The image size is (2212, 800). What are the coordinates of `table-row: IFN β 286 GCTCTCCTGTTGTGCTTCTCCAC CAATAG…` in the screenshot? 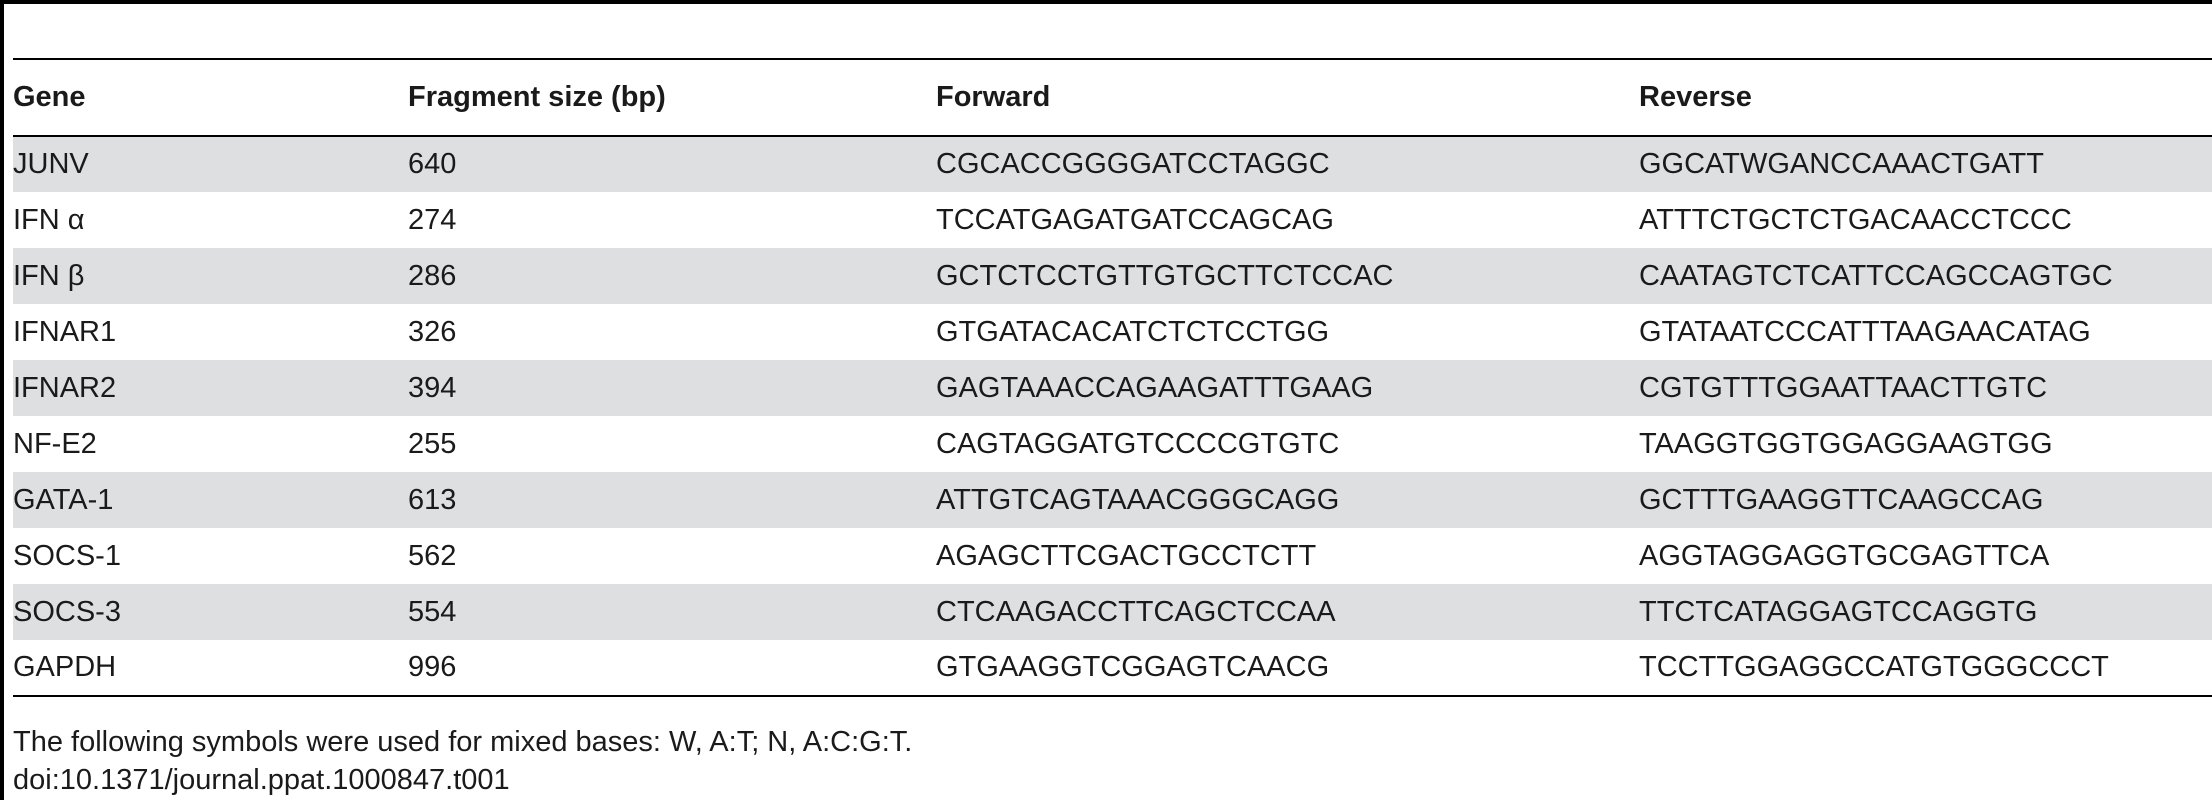 It's located at (1112, 276).